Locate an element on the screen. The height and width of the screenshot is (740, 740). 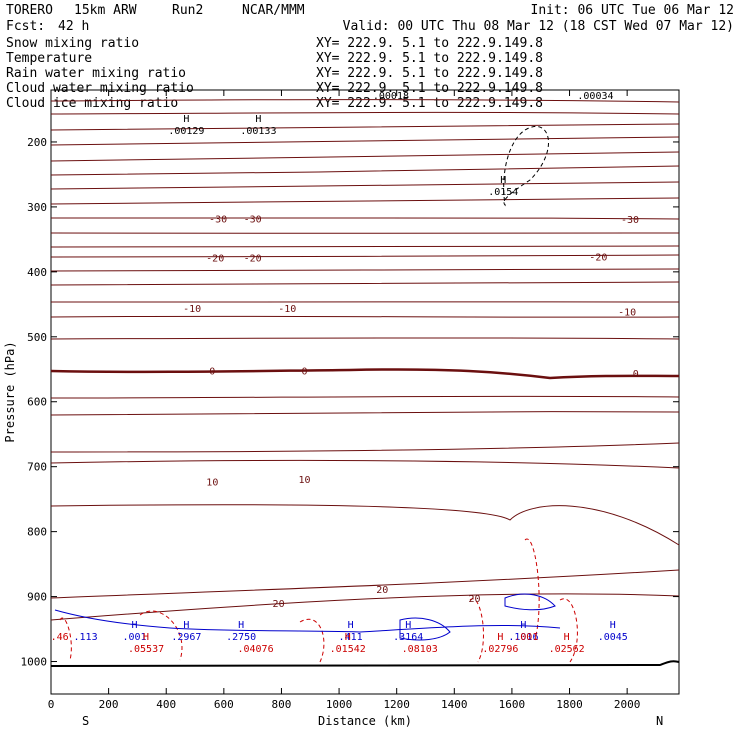
y-tick-label: 200 is located at coordinates (37, 142).